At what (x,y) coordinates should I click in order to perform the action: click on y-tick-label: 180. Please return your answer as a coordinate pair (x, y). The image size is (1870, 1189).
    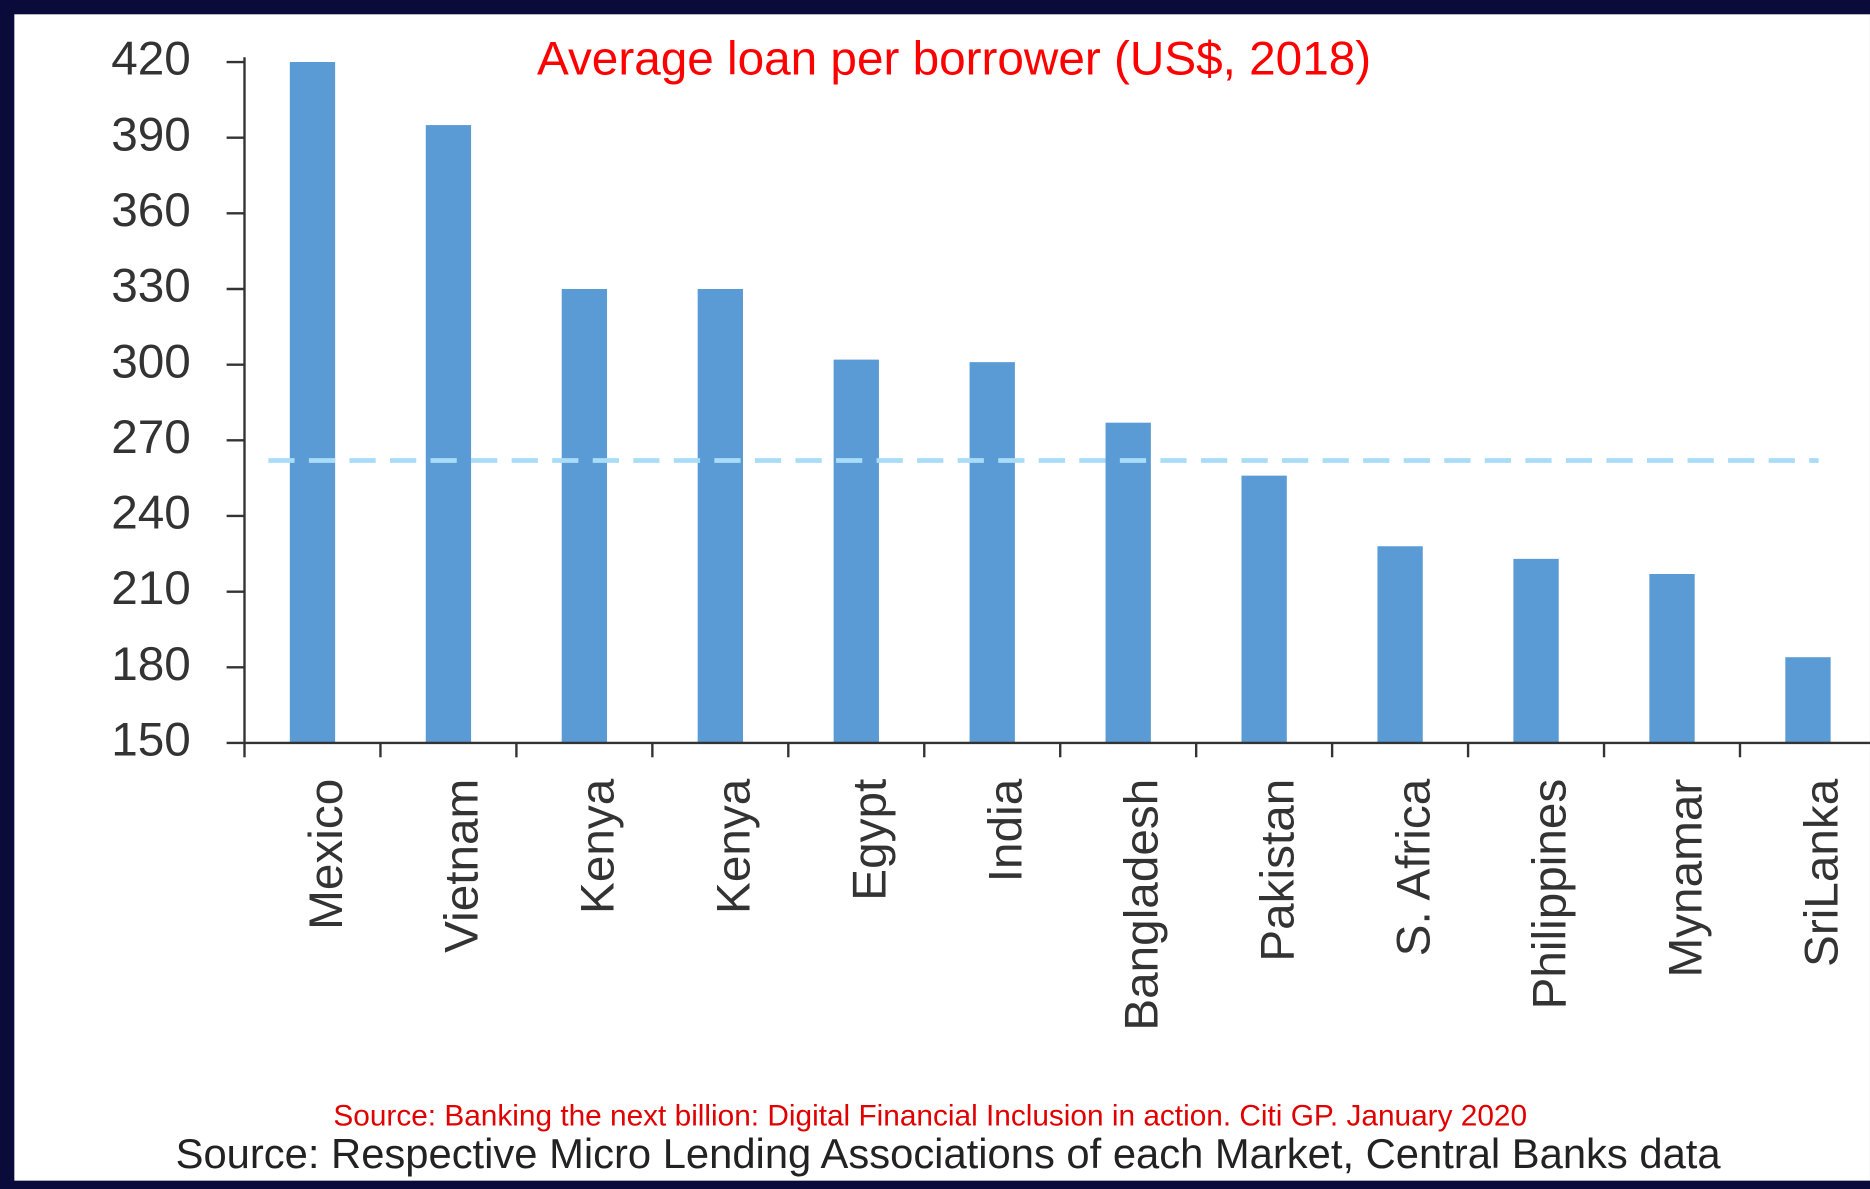
    Looking at the image, I should click on (151, 664).